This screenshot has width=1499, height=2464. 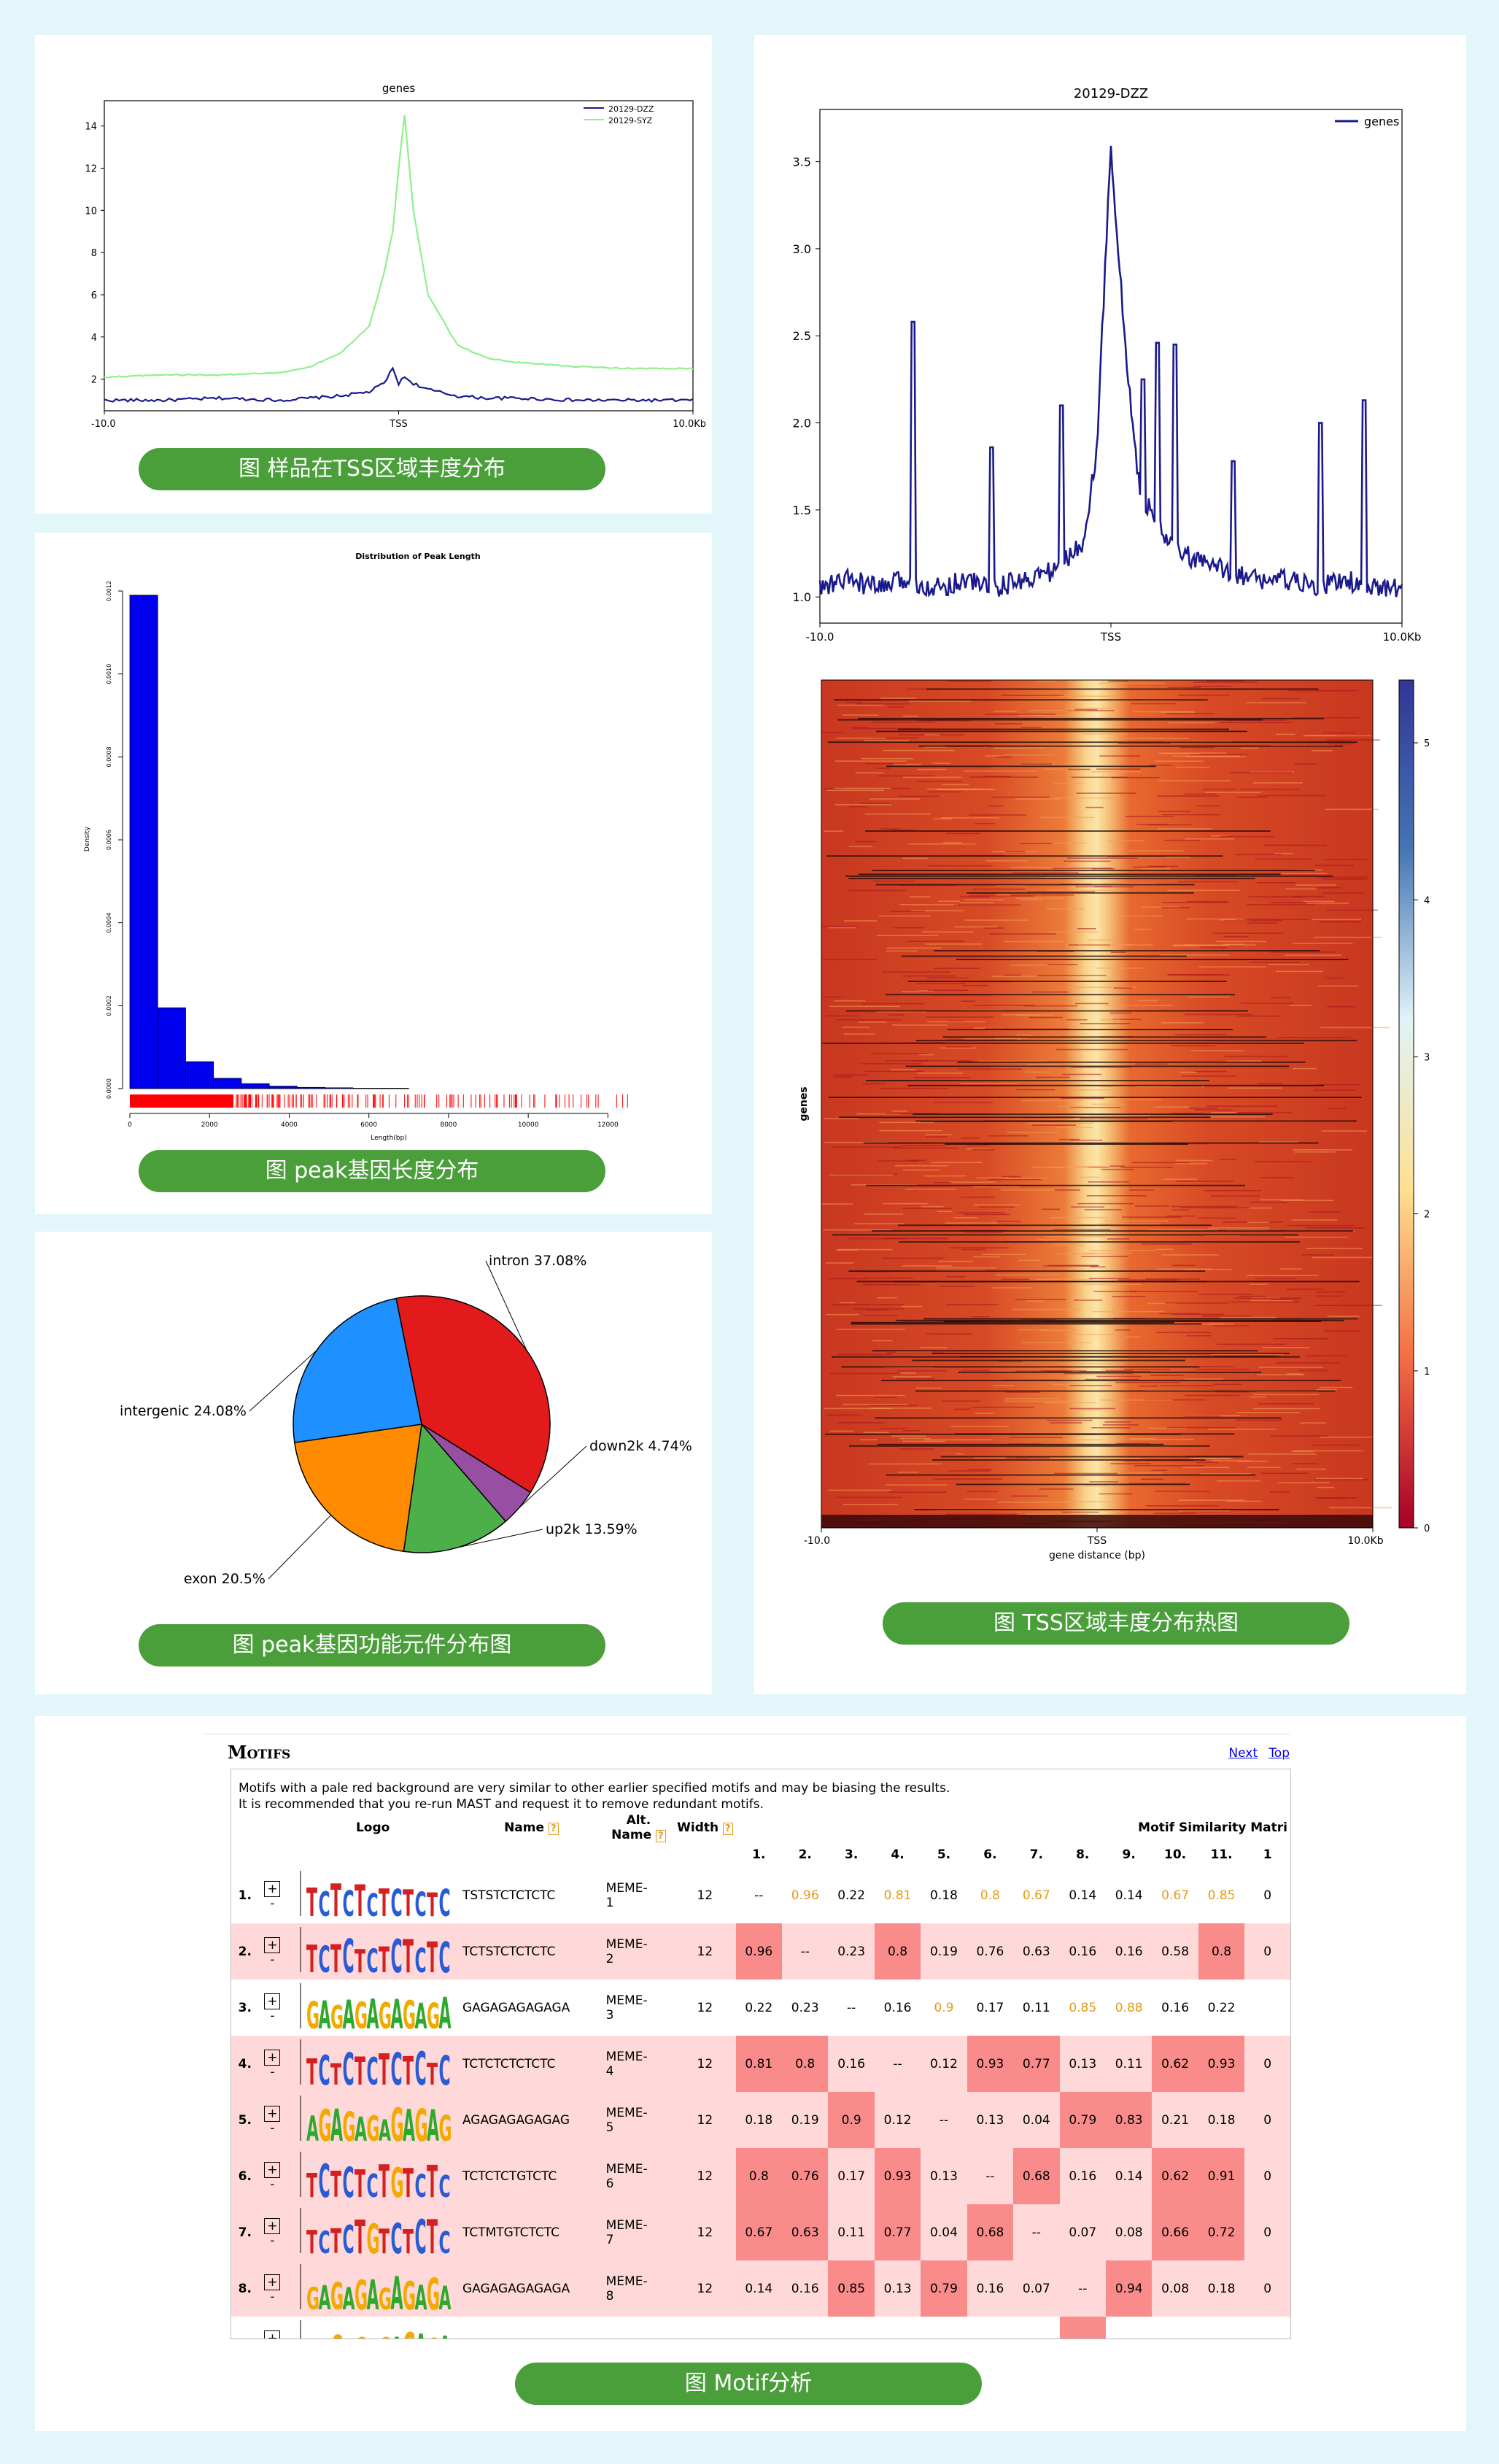 I want to click on similarity-cell: 0.72, so click(x=1221, y=2232).